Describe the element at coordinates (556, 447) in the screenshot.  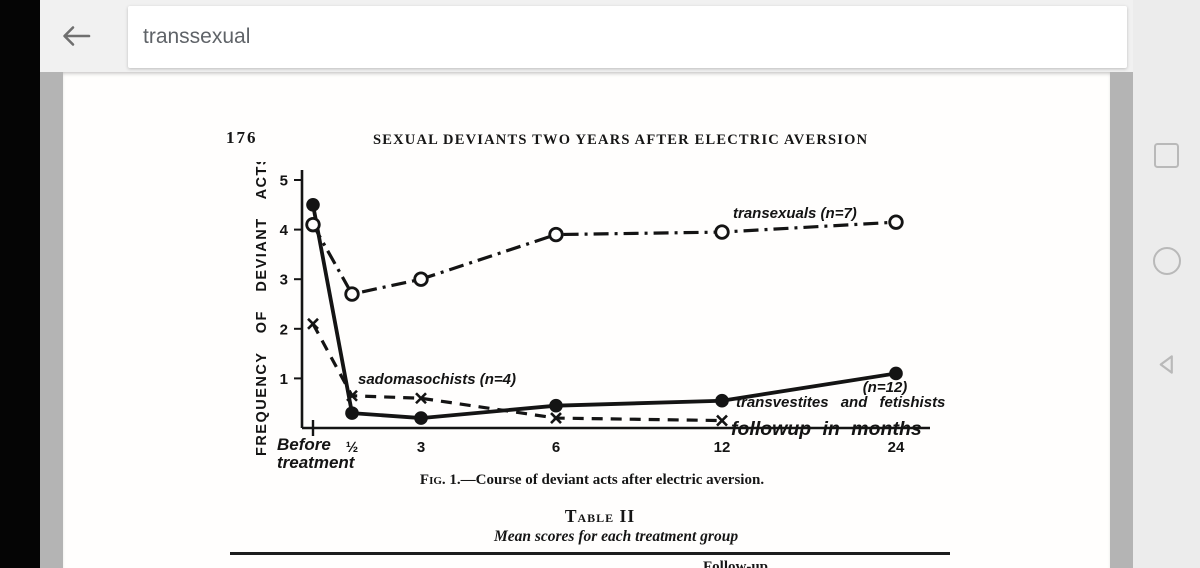
I see `x-tick-label: 6` at that location.